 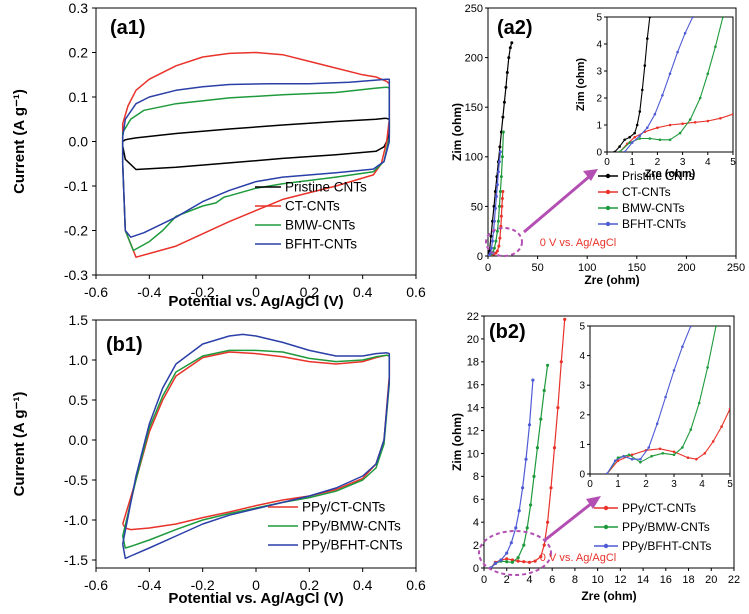 What do you see at coordinates (416, 292) in the screenshot?
I see `a1-xtick-label: 0.6` at bounding box center [416, 292].